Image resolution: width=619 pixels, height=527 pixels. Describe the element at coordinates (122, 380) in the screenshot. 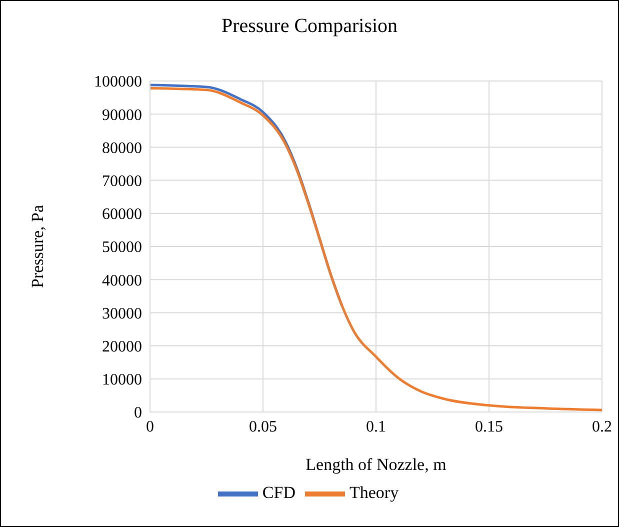

I see `y-tick-label: 10000` at that location.